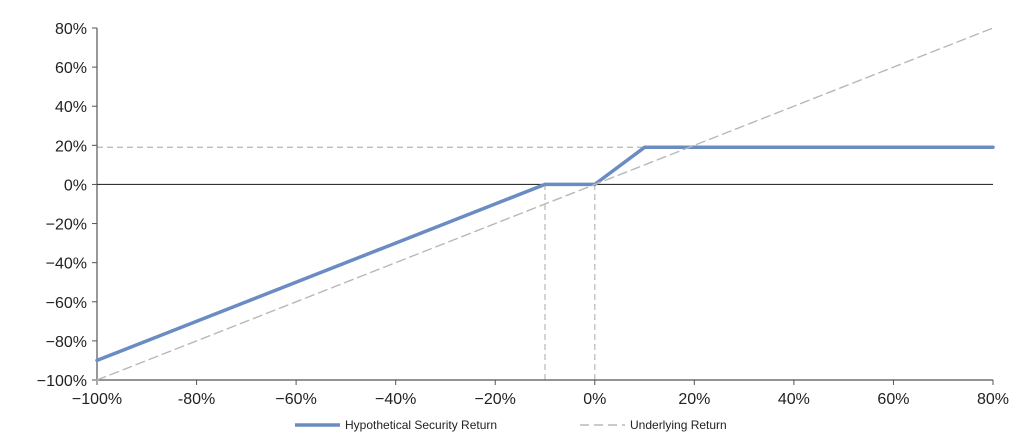 The height and width of the screenshot is (444, 1015). What do you see at coordinates (594, 399) in the screenshot?
I see `x-tick-label: 0%` at bounding box center [594, 399].